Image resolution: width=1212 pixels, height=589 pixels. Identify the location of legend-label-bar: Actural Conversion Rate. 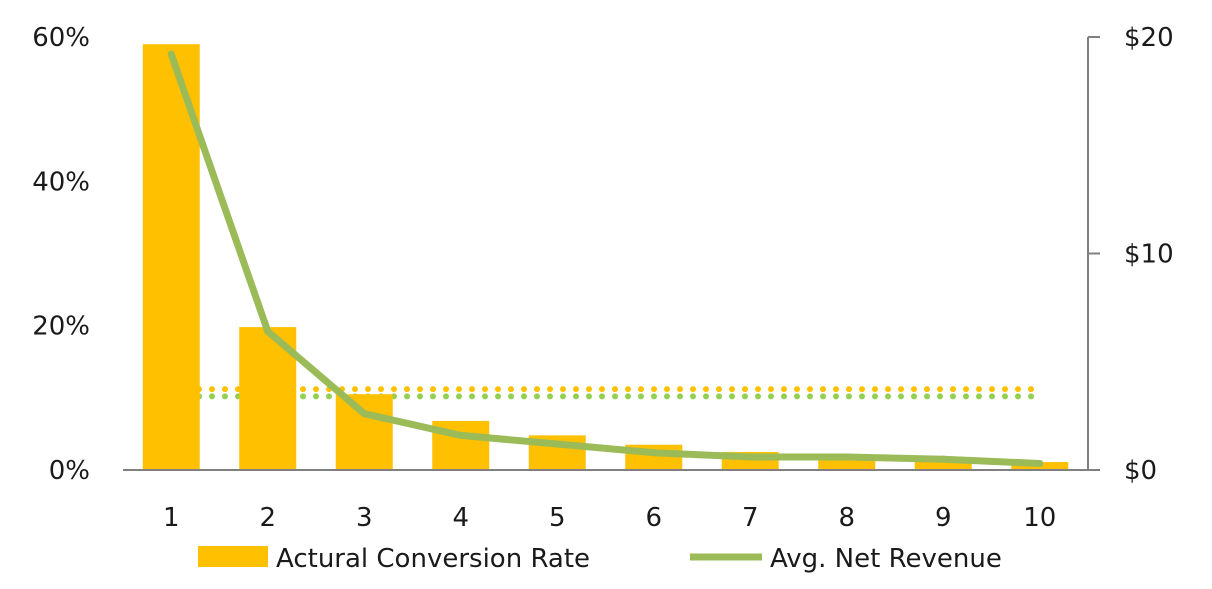
(433, 559).